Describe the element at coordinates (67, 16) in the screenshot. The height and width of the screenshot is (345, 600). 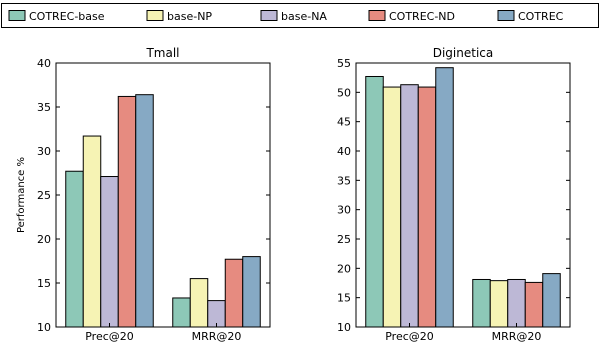
I see `legend-label-cotrec-base: COTREC-base` at that location.